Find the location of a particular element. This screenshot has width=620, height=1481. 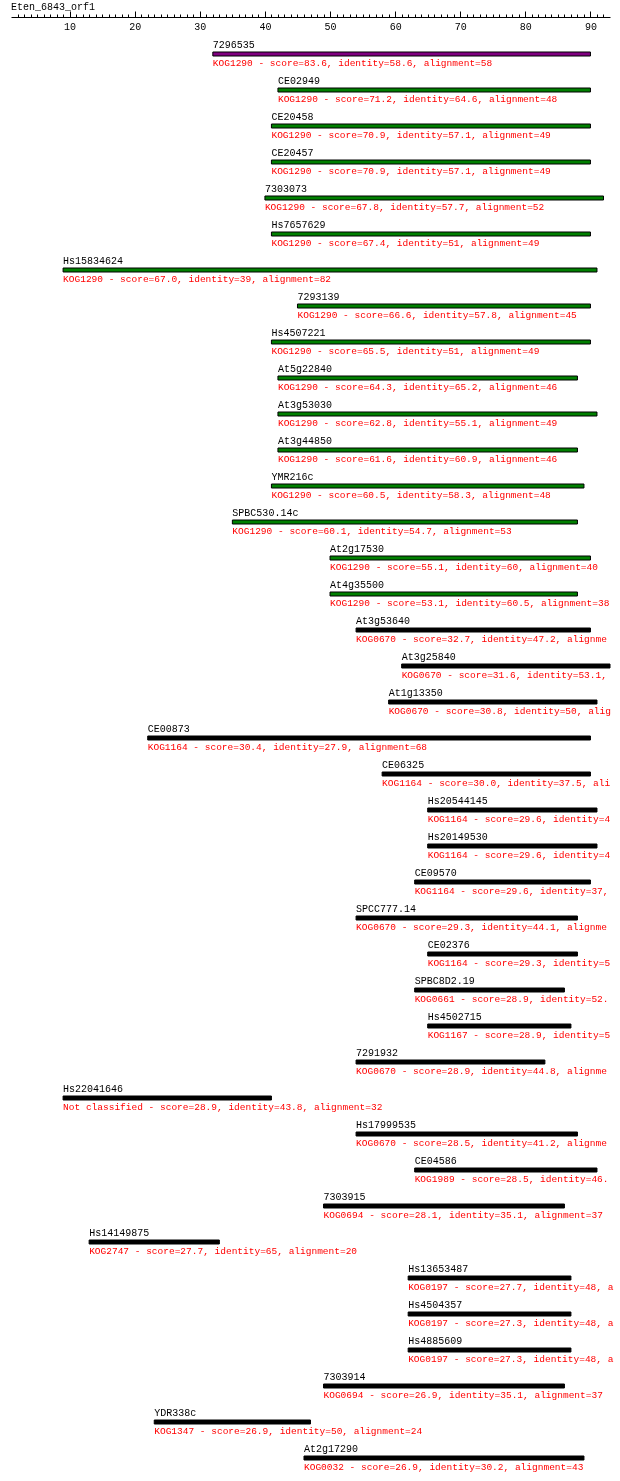

data-label: KOG1290 - score=62.8, identity=55.1, alignment=49 is located at coordinates (417, 423).